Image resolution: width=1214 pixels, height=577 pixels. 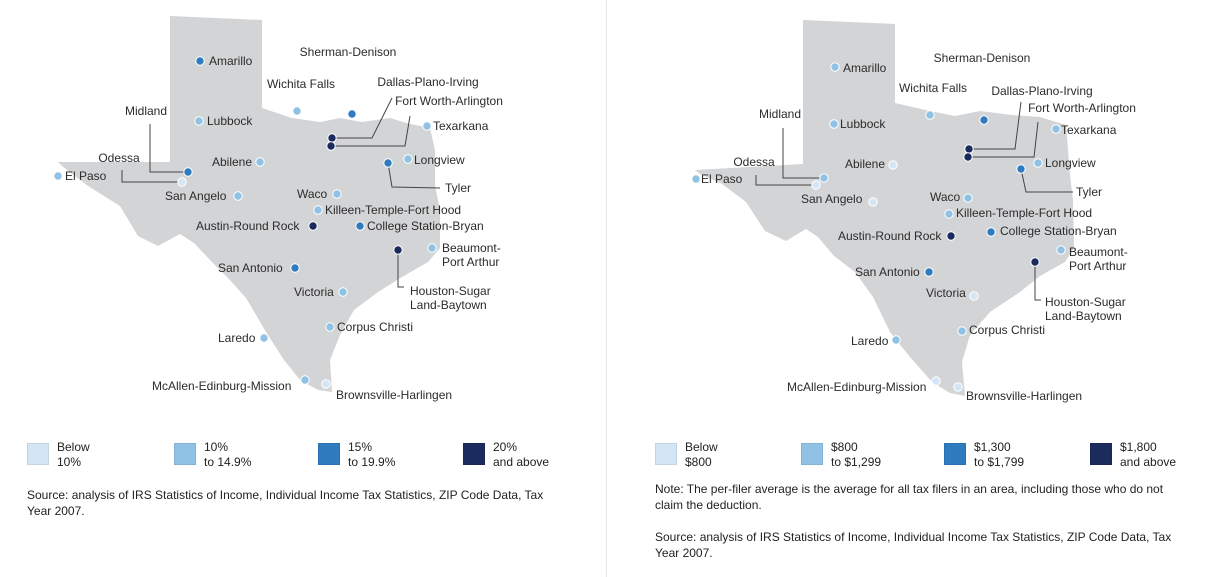 What do you see at coordinates (250, 268) in the screenshot?
I see `city-label: San Antonio` at bounding box center [250, 268].